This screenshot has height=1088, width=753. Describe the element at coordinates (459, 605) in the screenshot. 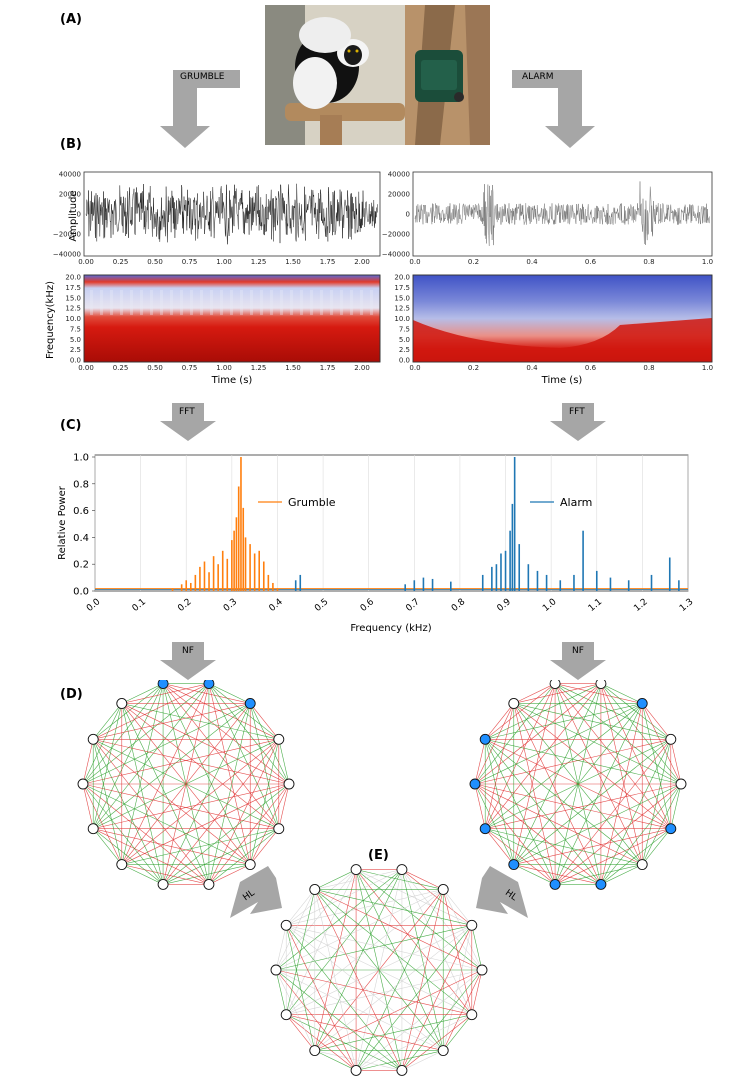

I see `chart-xtick: 0.8` at that location.